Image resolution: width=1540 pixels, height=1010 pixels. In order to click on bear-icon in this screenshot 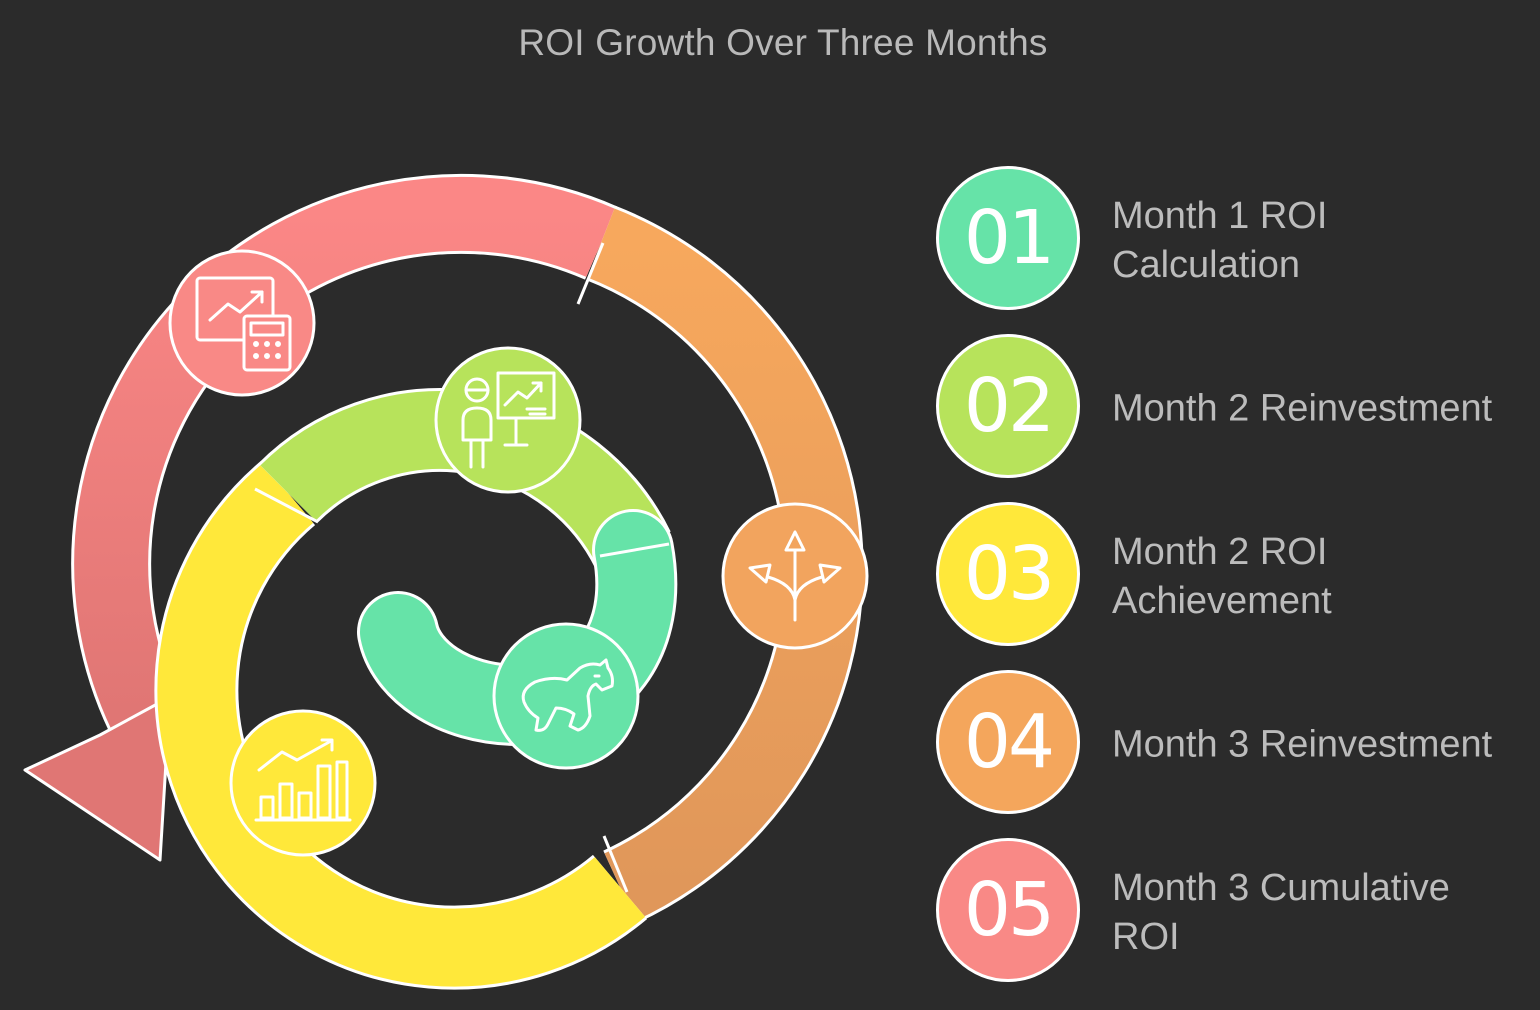, I will do `click(566, 696)`.